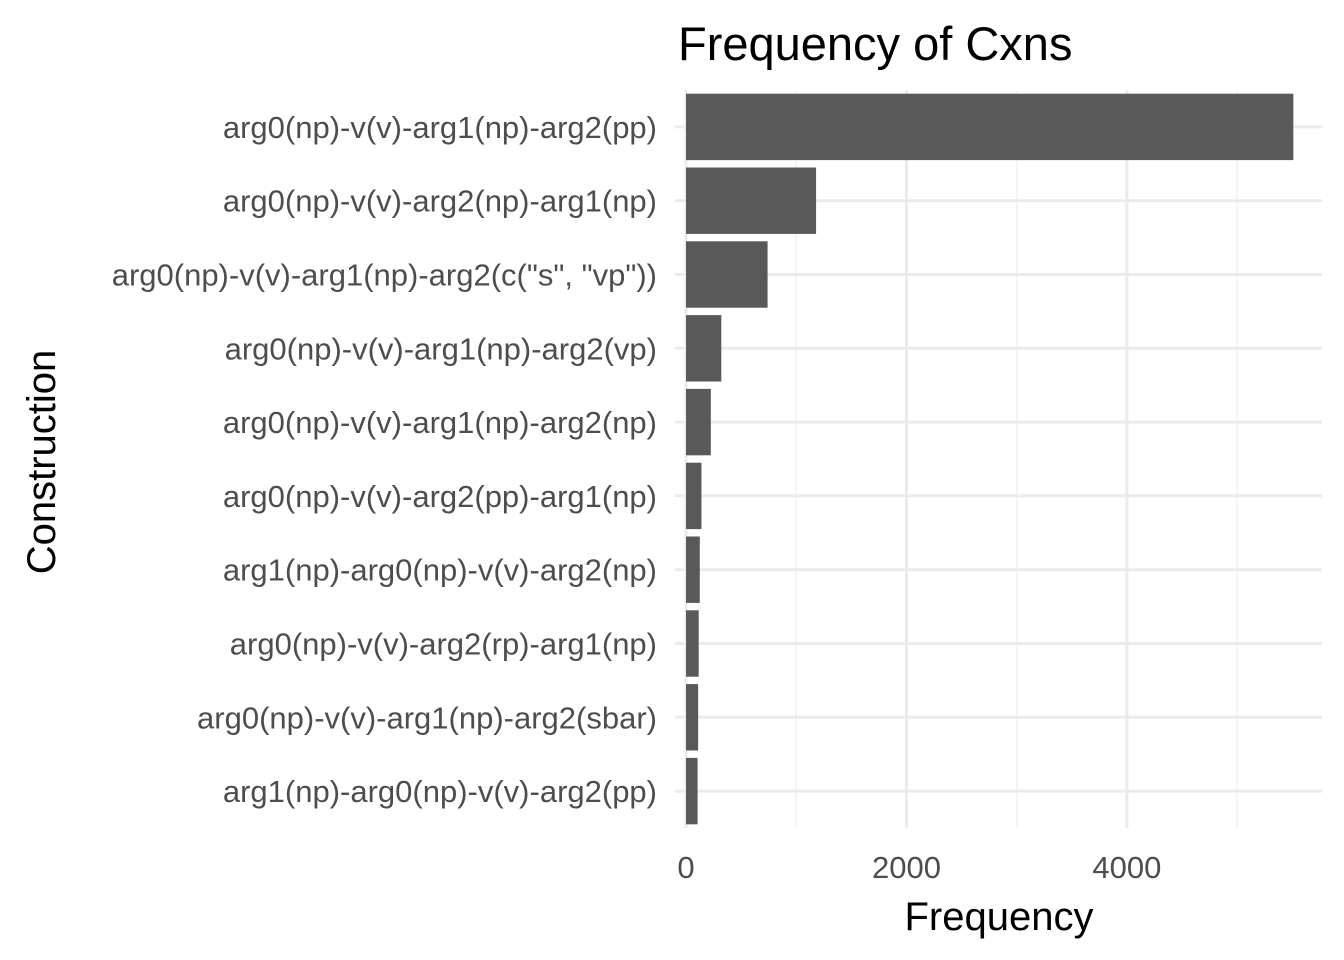  Describe the element at coordinates (440, 201) in the screenshot. I see `y-tick-label: arg0(np)-v(v)-arg2(np)-arg1(np)` at that location.